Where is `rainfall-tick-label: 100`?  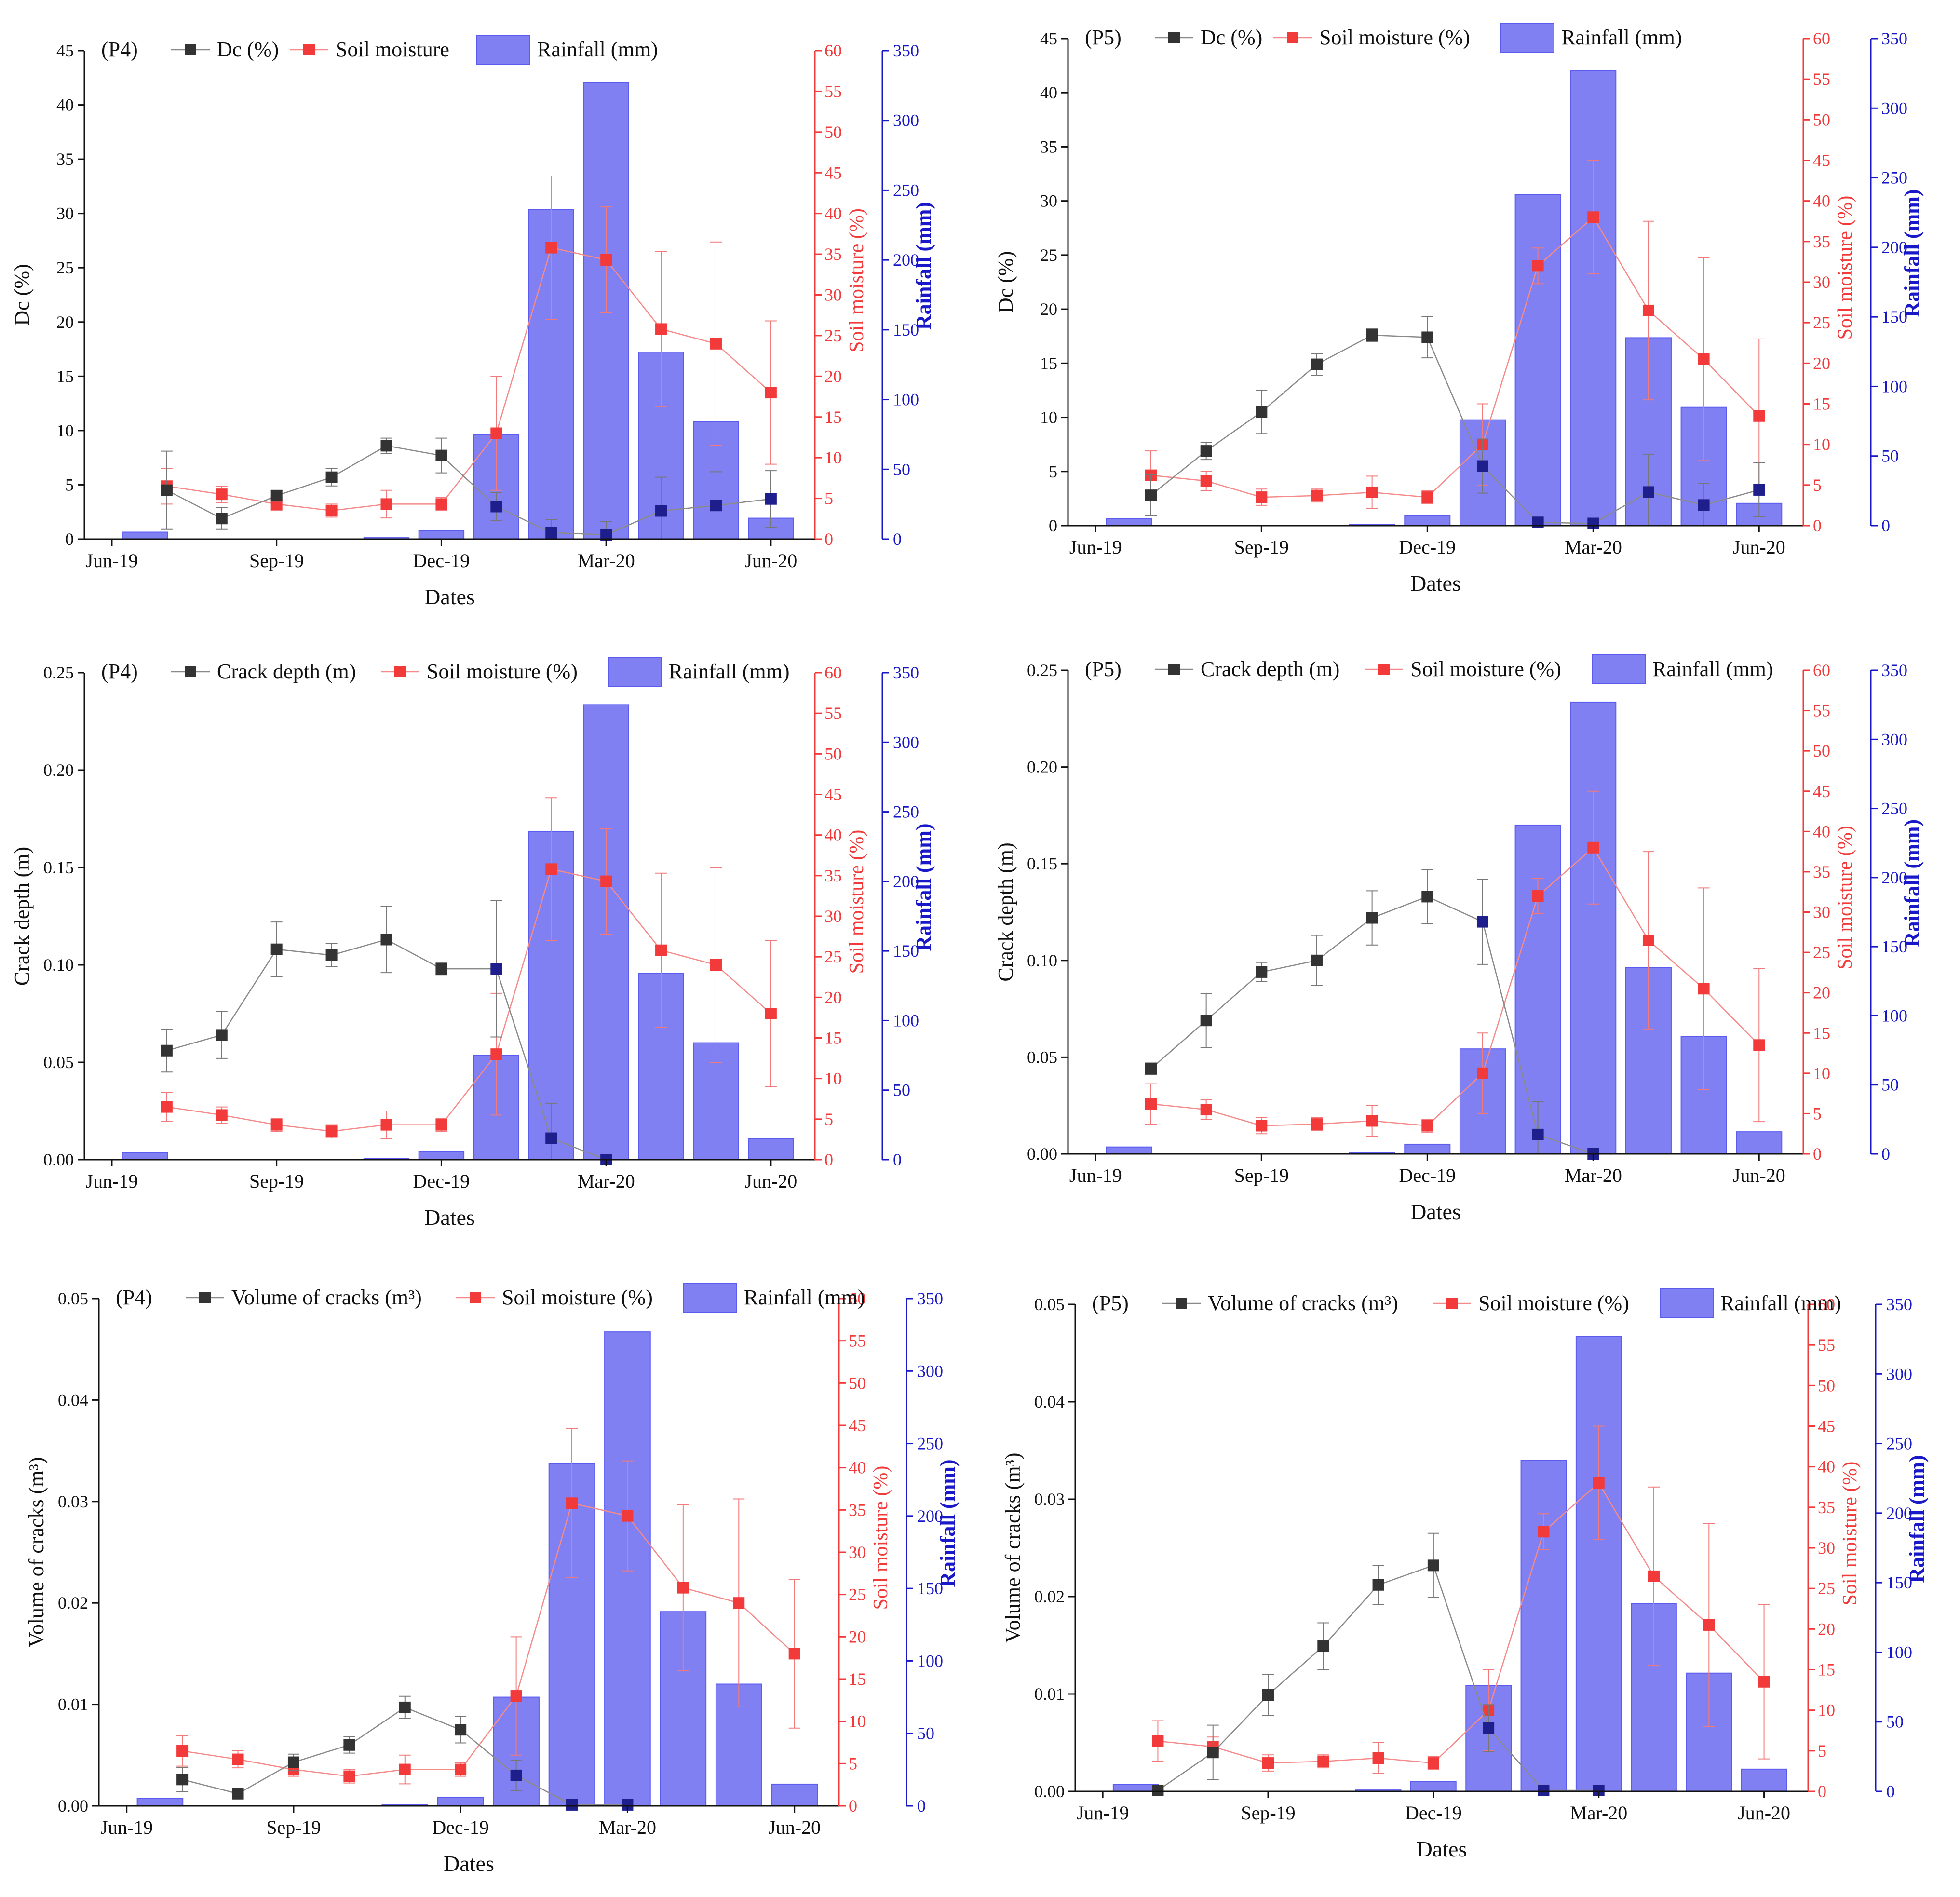
rainfall-tick-label: 100 is located at coordinates (1899, 1652).